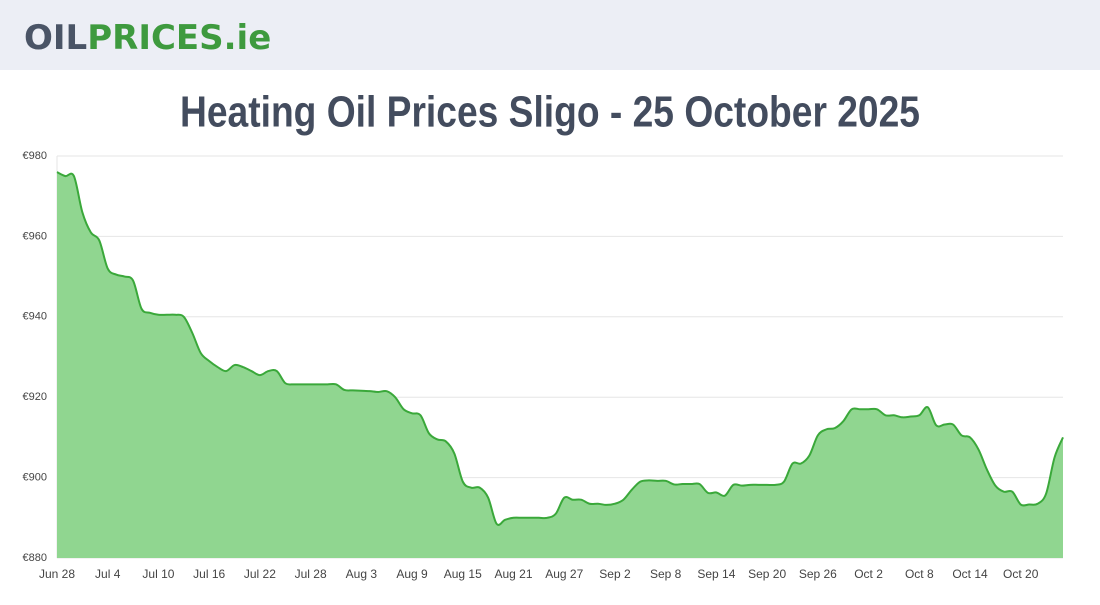 Image resolution: width=1100 pixels, height=605 pixels. What do you see at coordinates (362, 574) in the screenshot?
I see `x-tick-label: Aug 3` at bounding box center [362, 574].